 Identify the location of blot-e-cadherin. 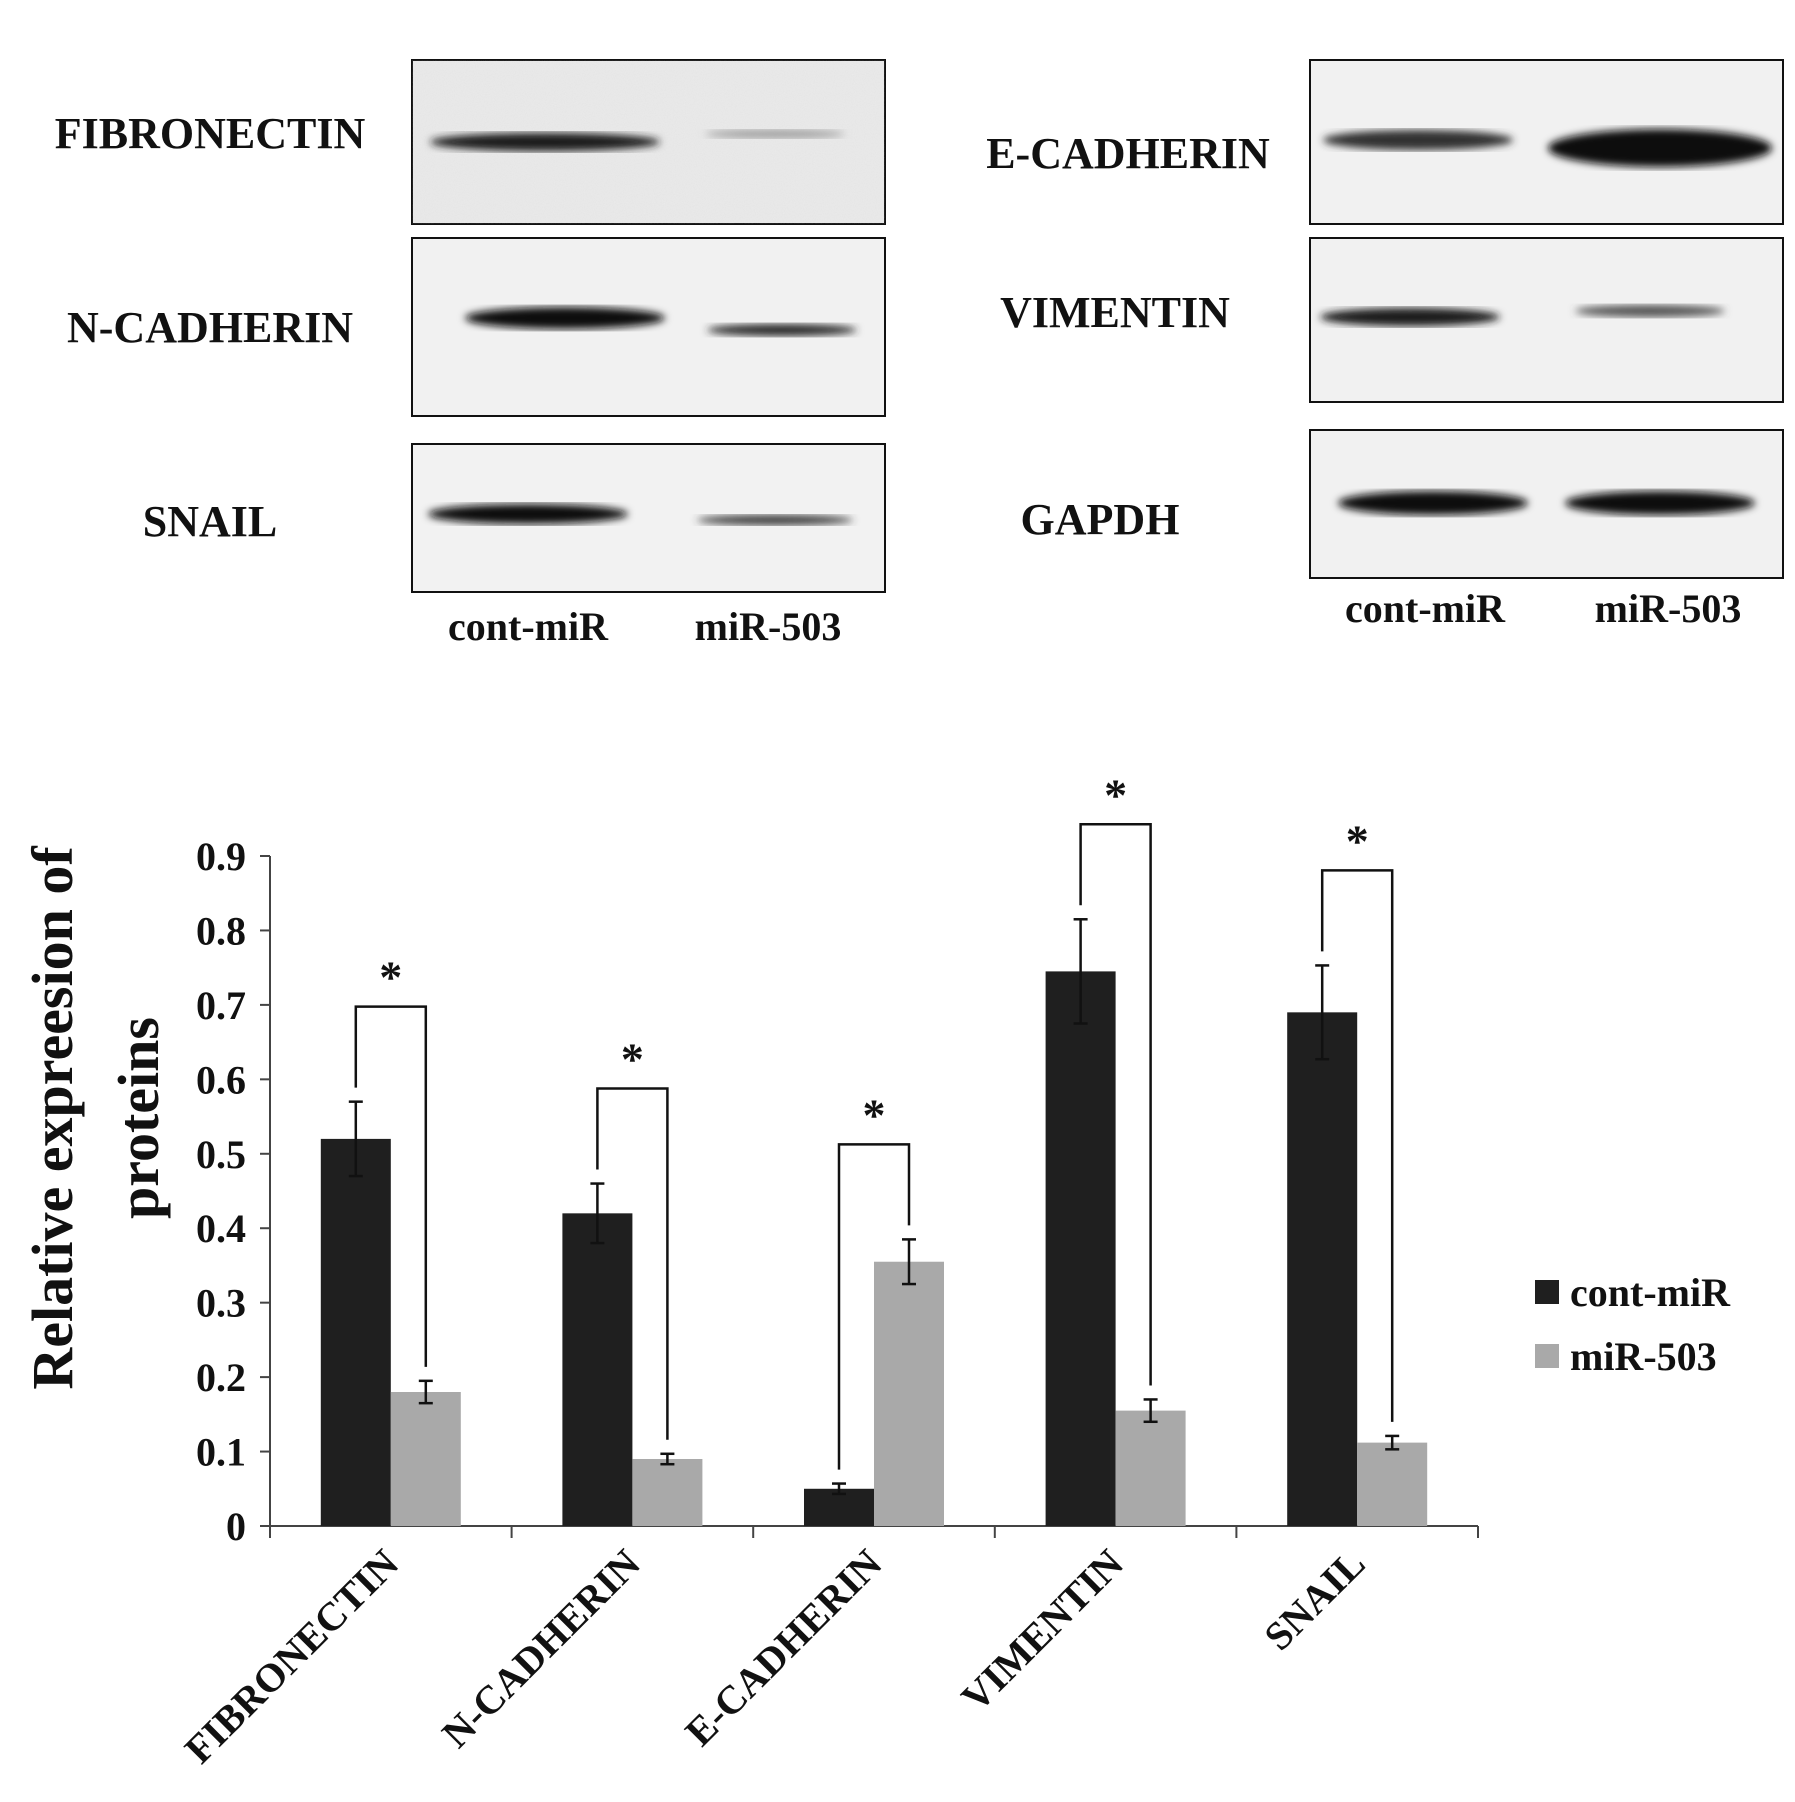
(1546, 142).